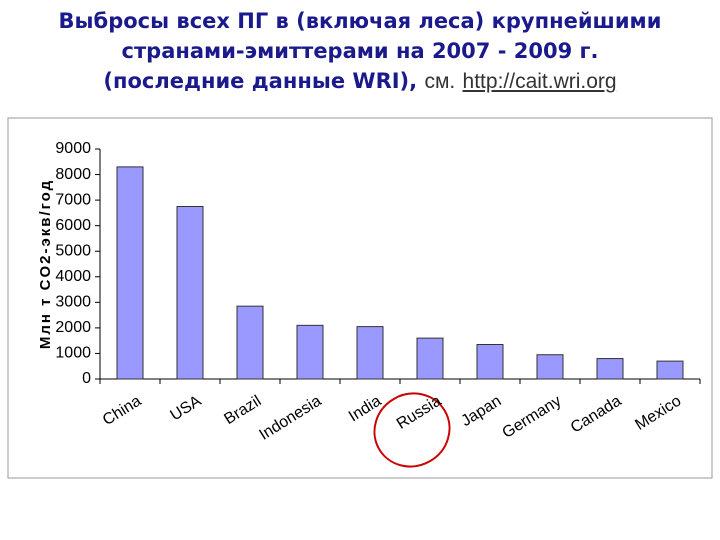 Image resolution: width=720 pixels, height=540 pixels. Describe the element at coordinates (73, 199) in the screenshot. I see `y-tick-label: 7000` at that location.